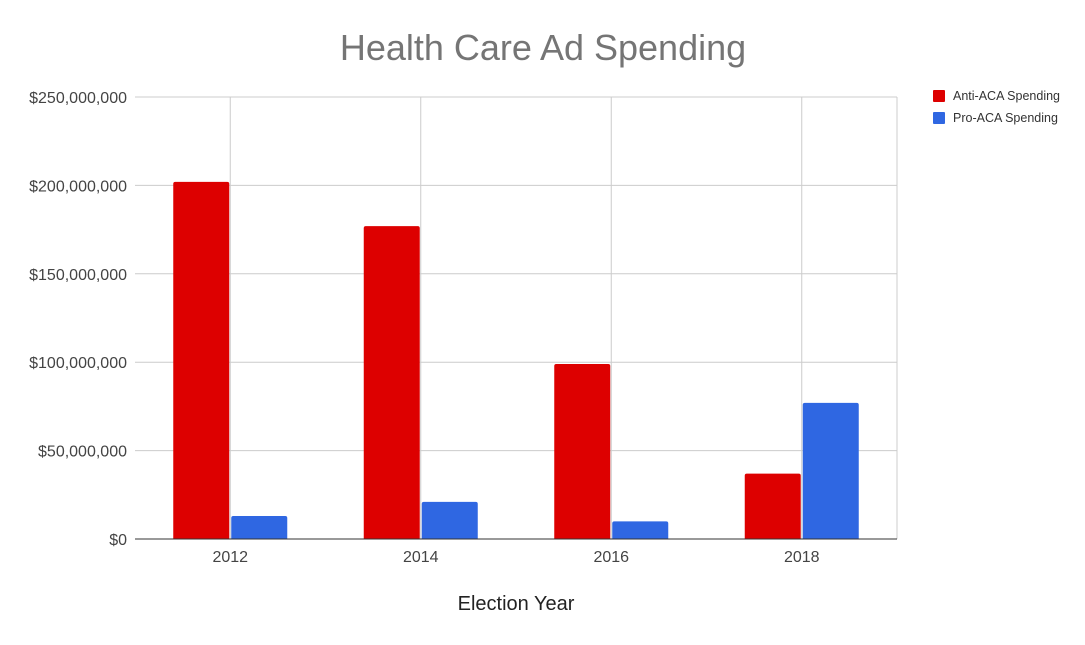 The height and width of the screenshot is (645, 1085). Describe the element at coordinates (78, 186) in the screenshot. I see `y-tick-label: $200,000,000` at that location.